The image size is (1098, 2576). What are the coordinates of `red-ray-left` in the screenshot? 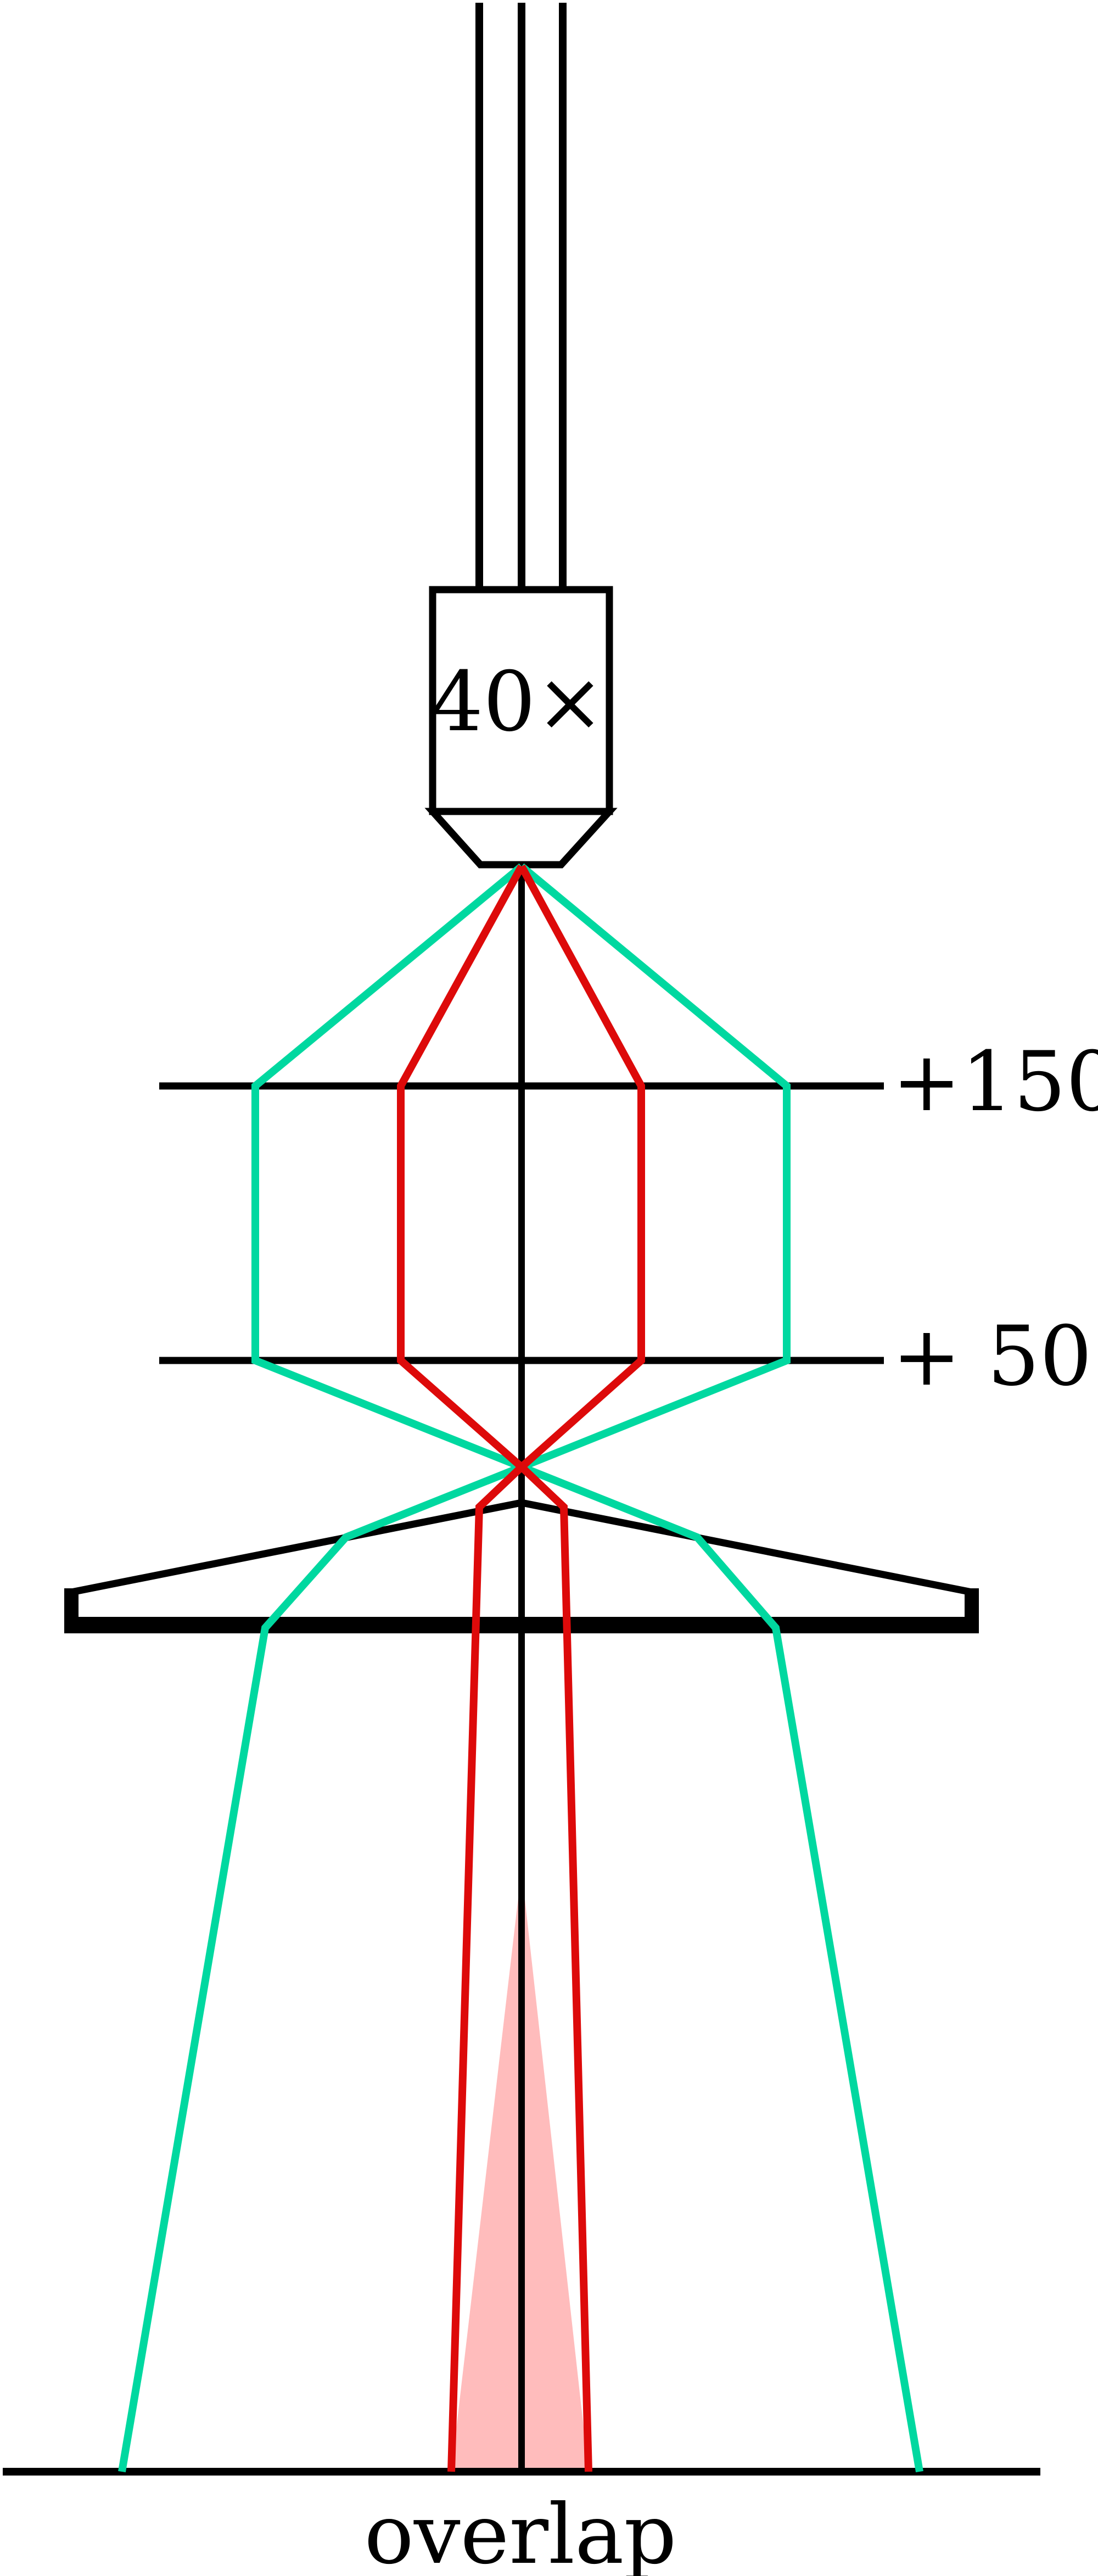 It's located at (494, 1668).